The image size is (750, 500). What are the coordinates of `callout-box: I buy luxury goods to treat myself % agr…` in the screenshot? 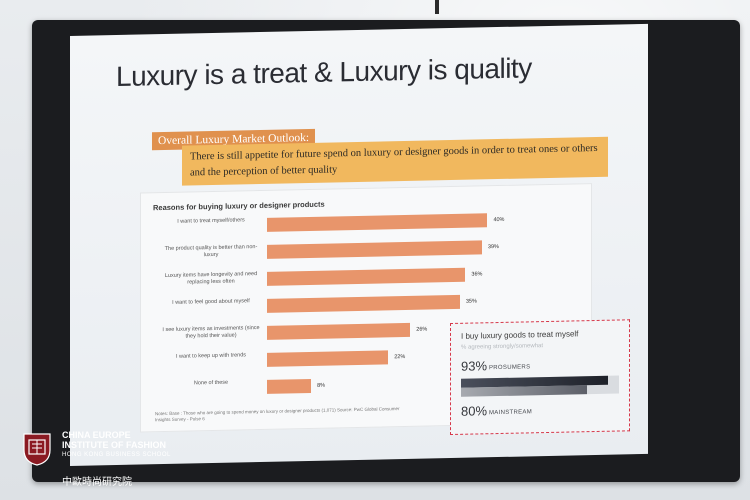 It's located at (540, 377).